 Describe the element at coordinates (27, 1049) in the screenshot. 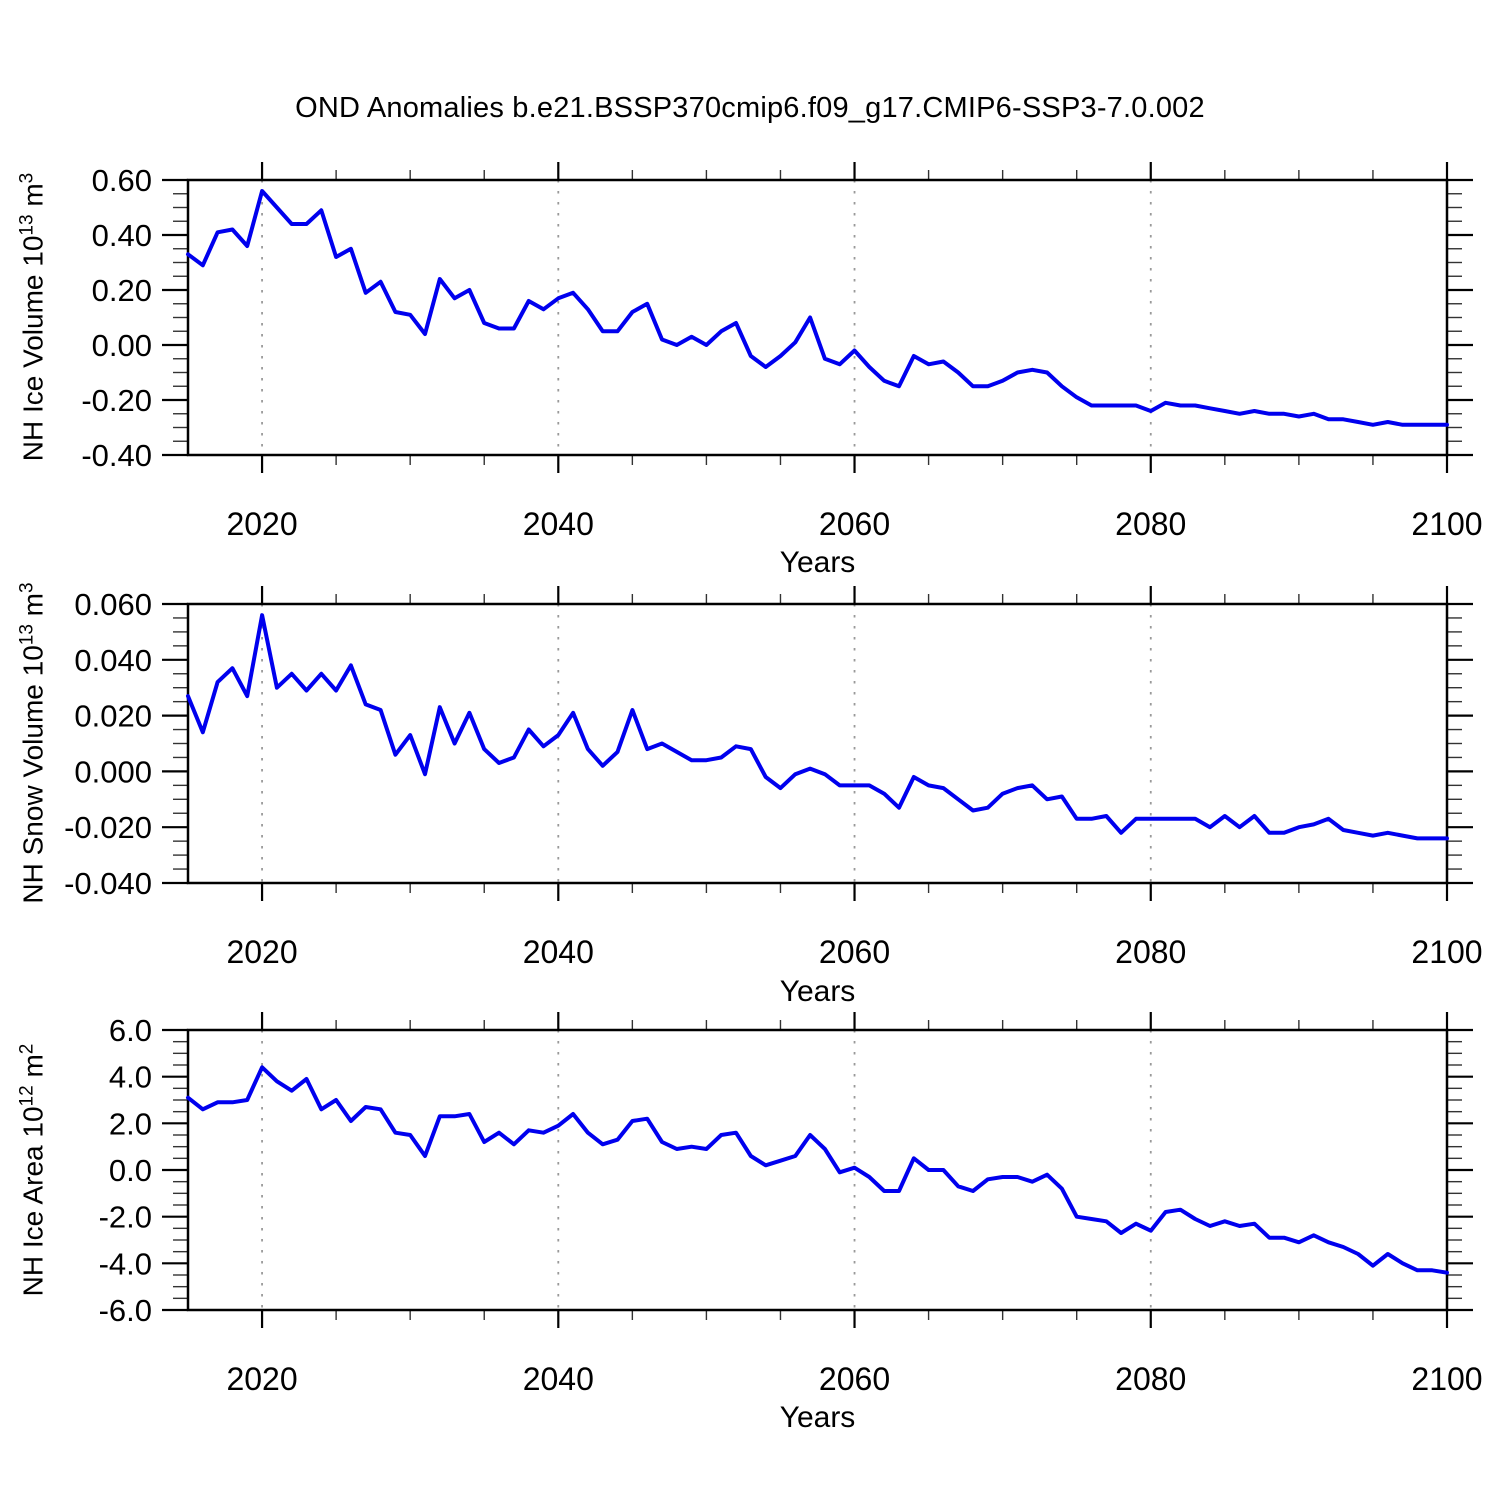

I see `unit-exponent: 2` at that location.